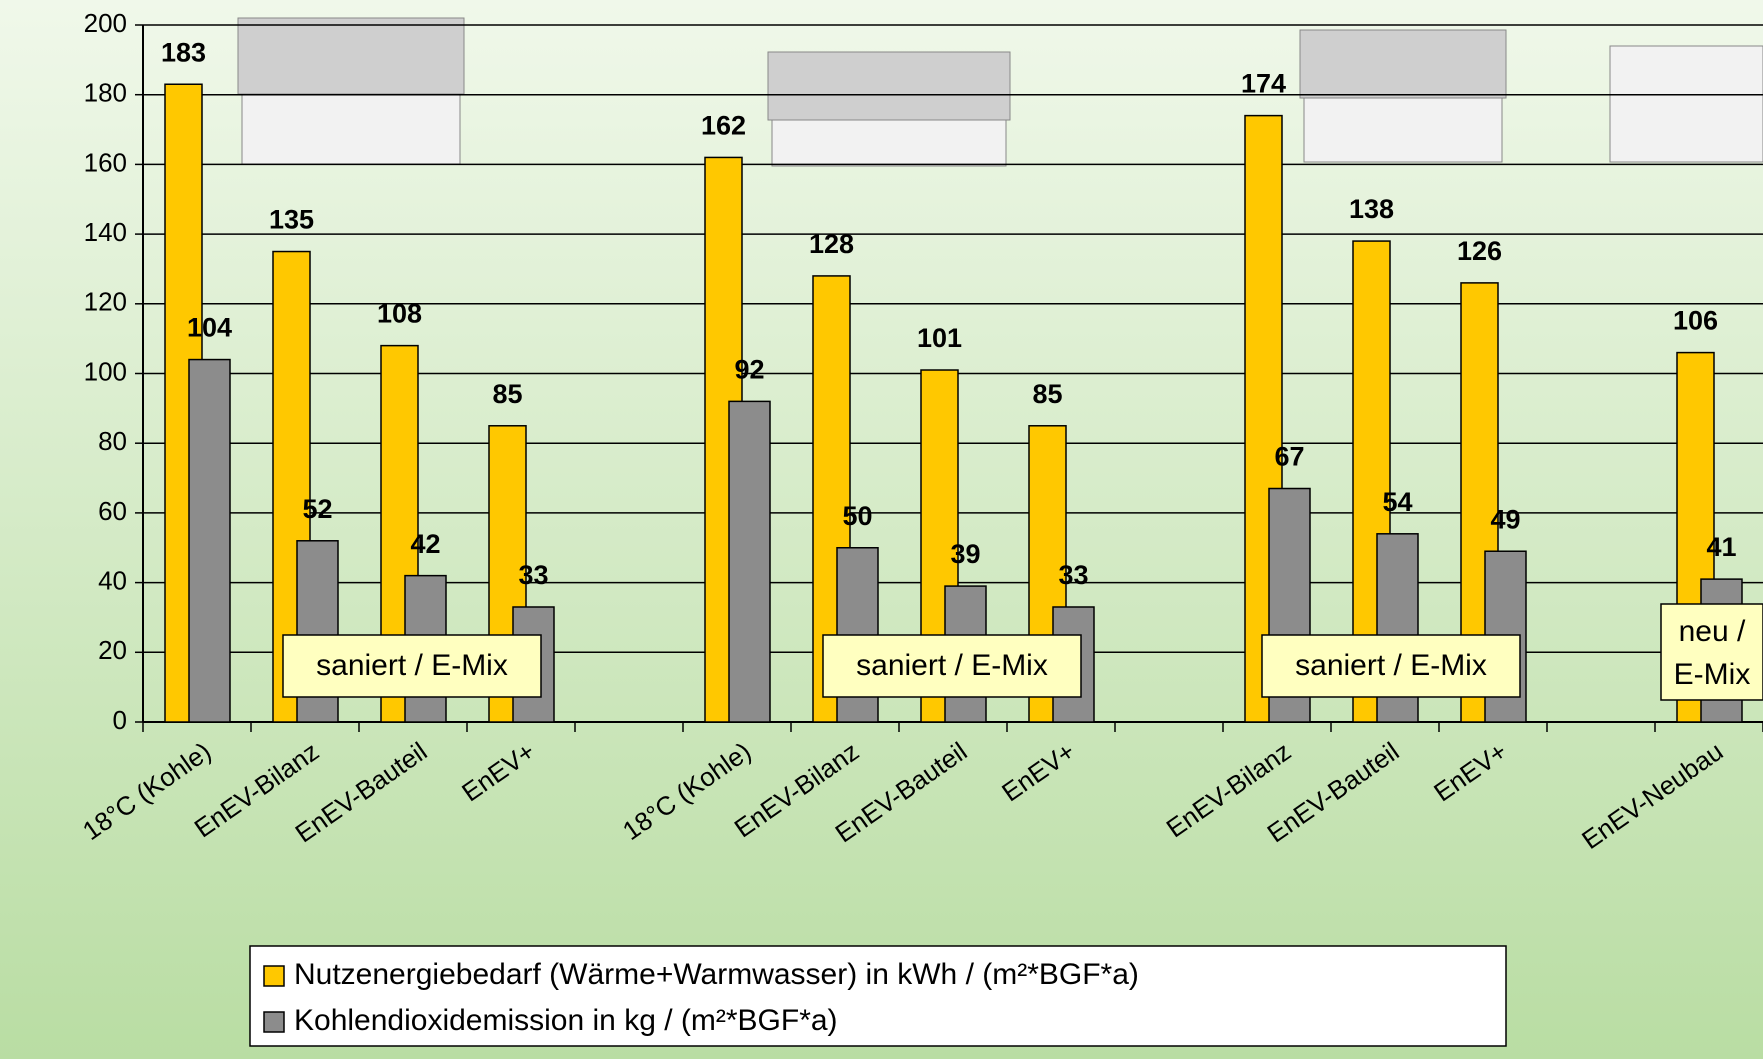  What do you see at coordinates (1397, 502) in the screenshot?
I see `data-label: 54` at bounding box center [1397, 502].